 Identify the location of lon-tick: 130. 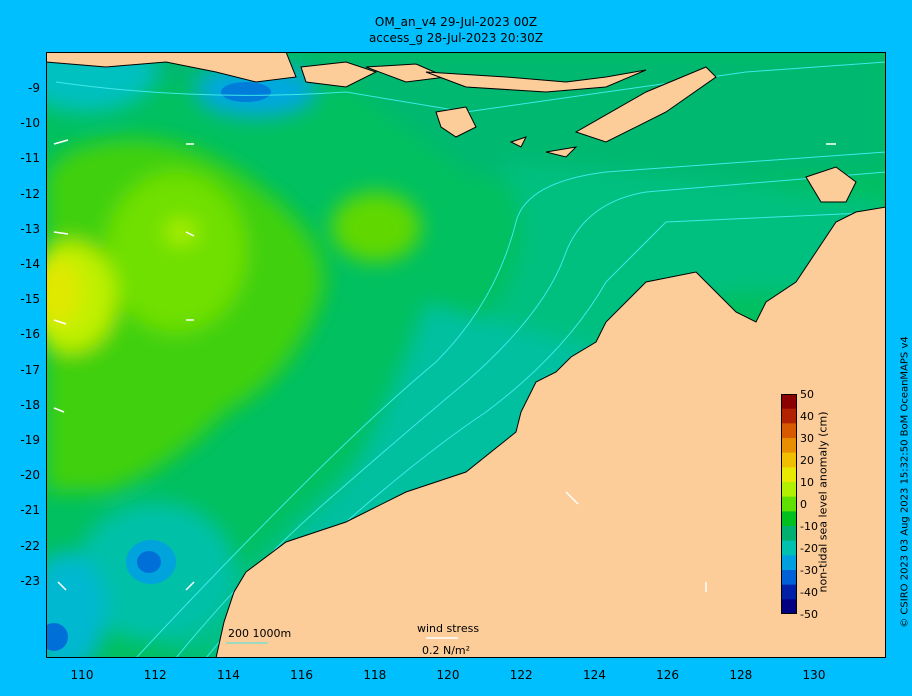
(814, 675).